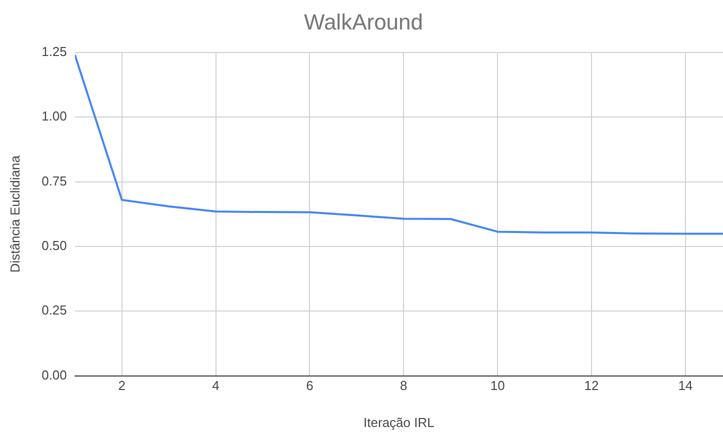 Image resolution: width=723 pixels, height=439 pixels. I want to click on y-tick-label: 0.25, so click(54, 310).